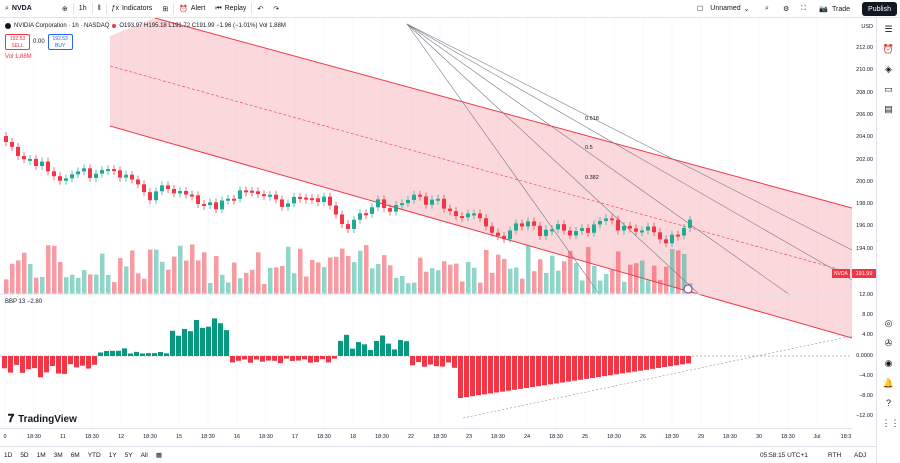  What do you see at coordinates (888, 363) in the screenshot?
I see `broadcast-icon: ◉` at bounding box center [888, 363].